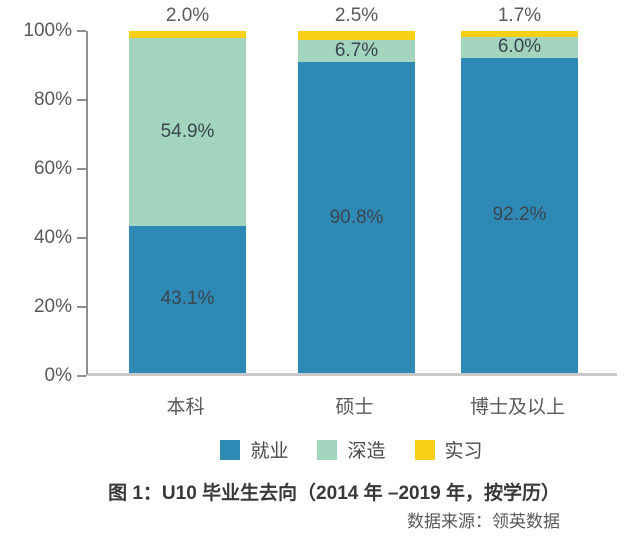 This screenshot has width=640, height=551. I want to click on bar-value-label: 90.8%, so click(356, 217).